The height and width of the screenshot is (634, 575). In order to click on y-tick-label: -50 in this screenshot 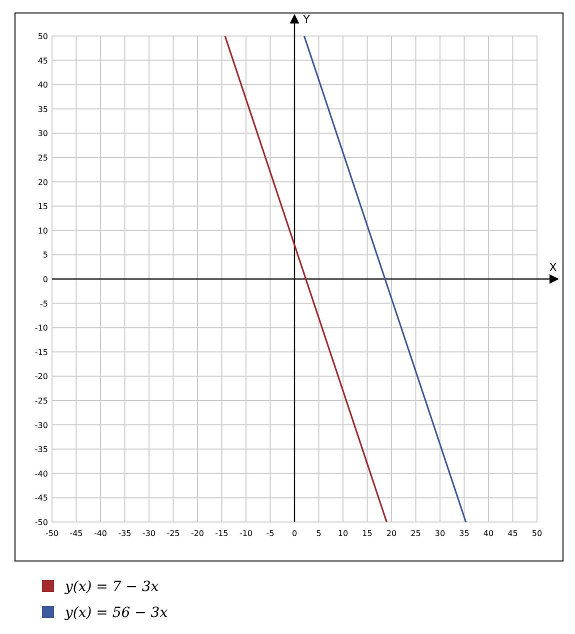, I will do `click(41, 522)`.